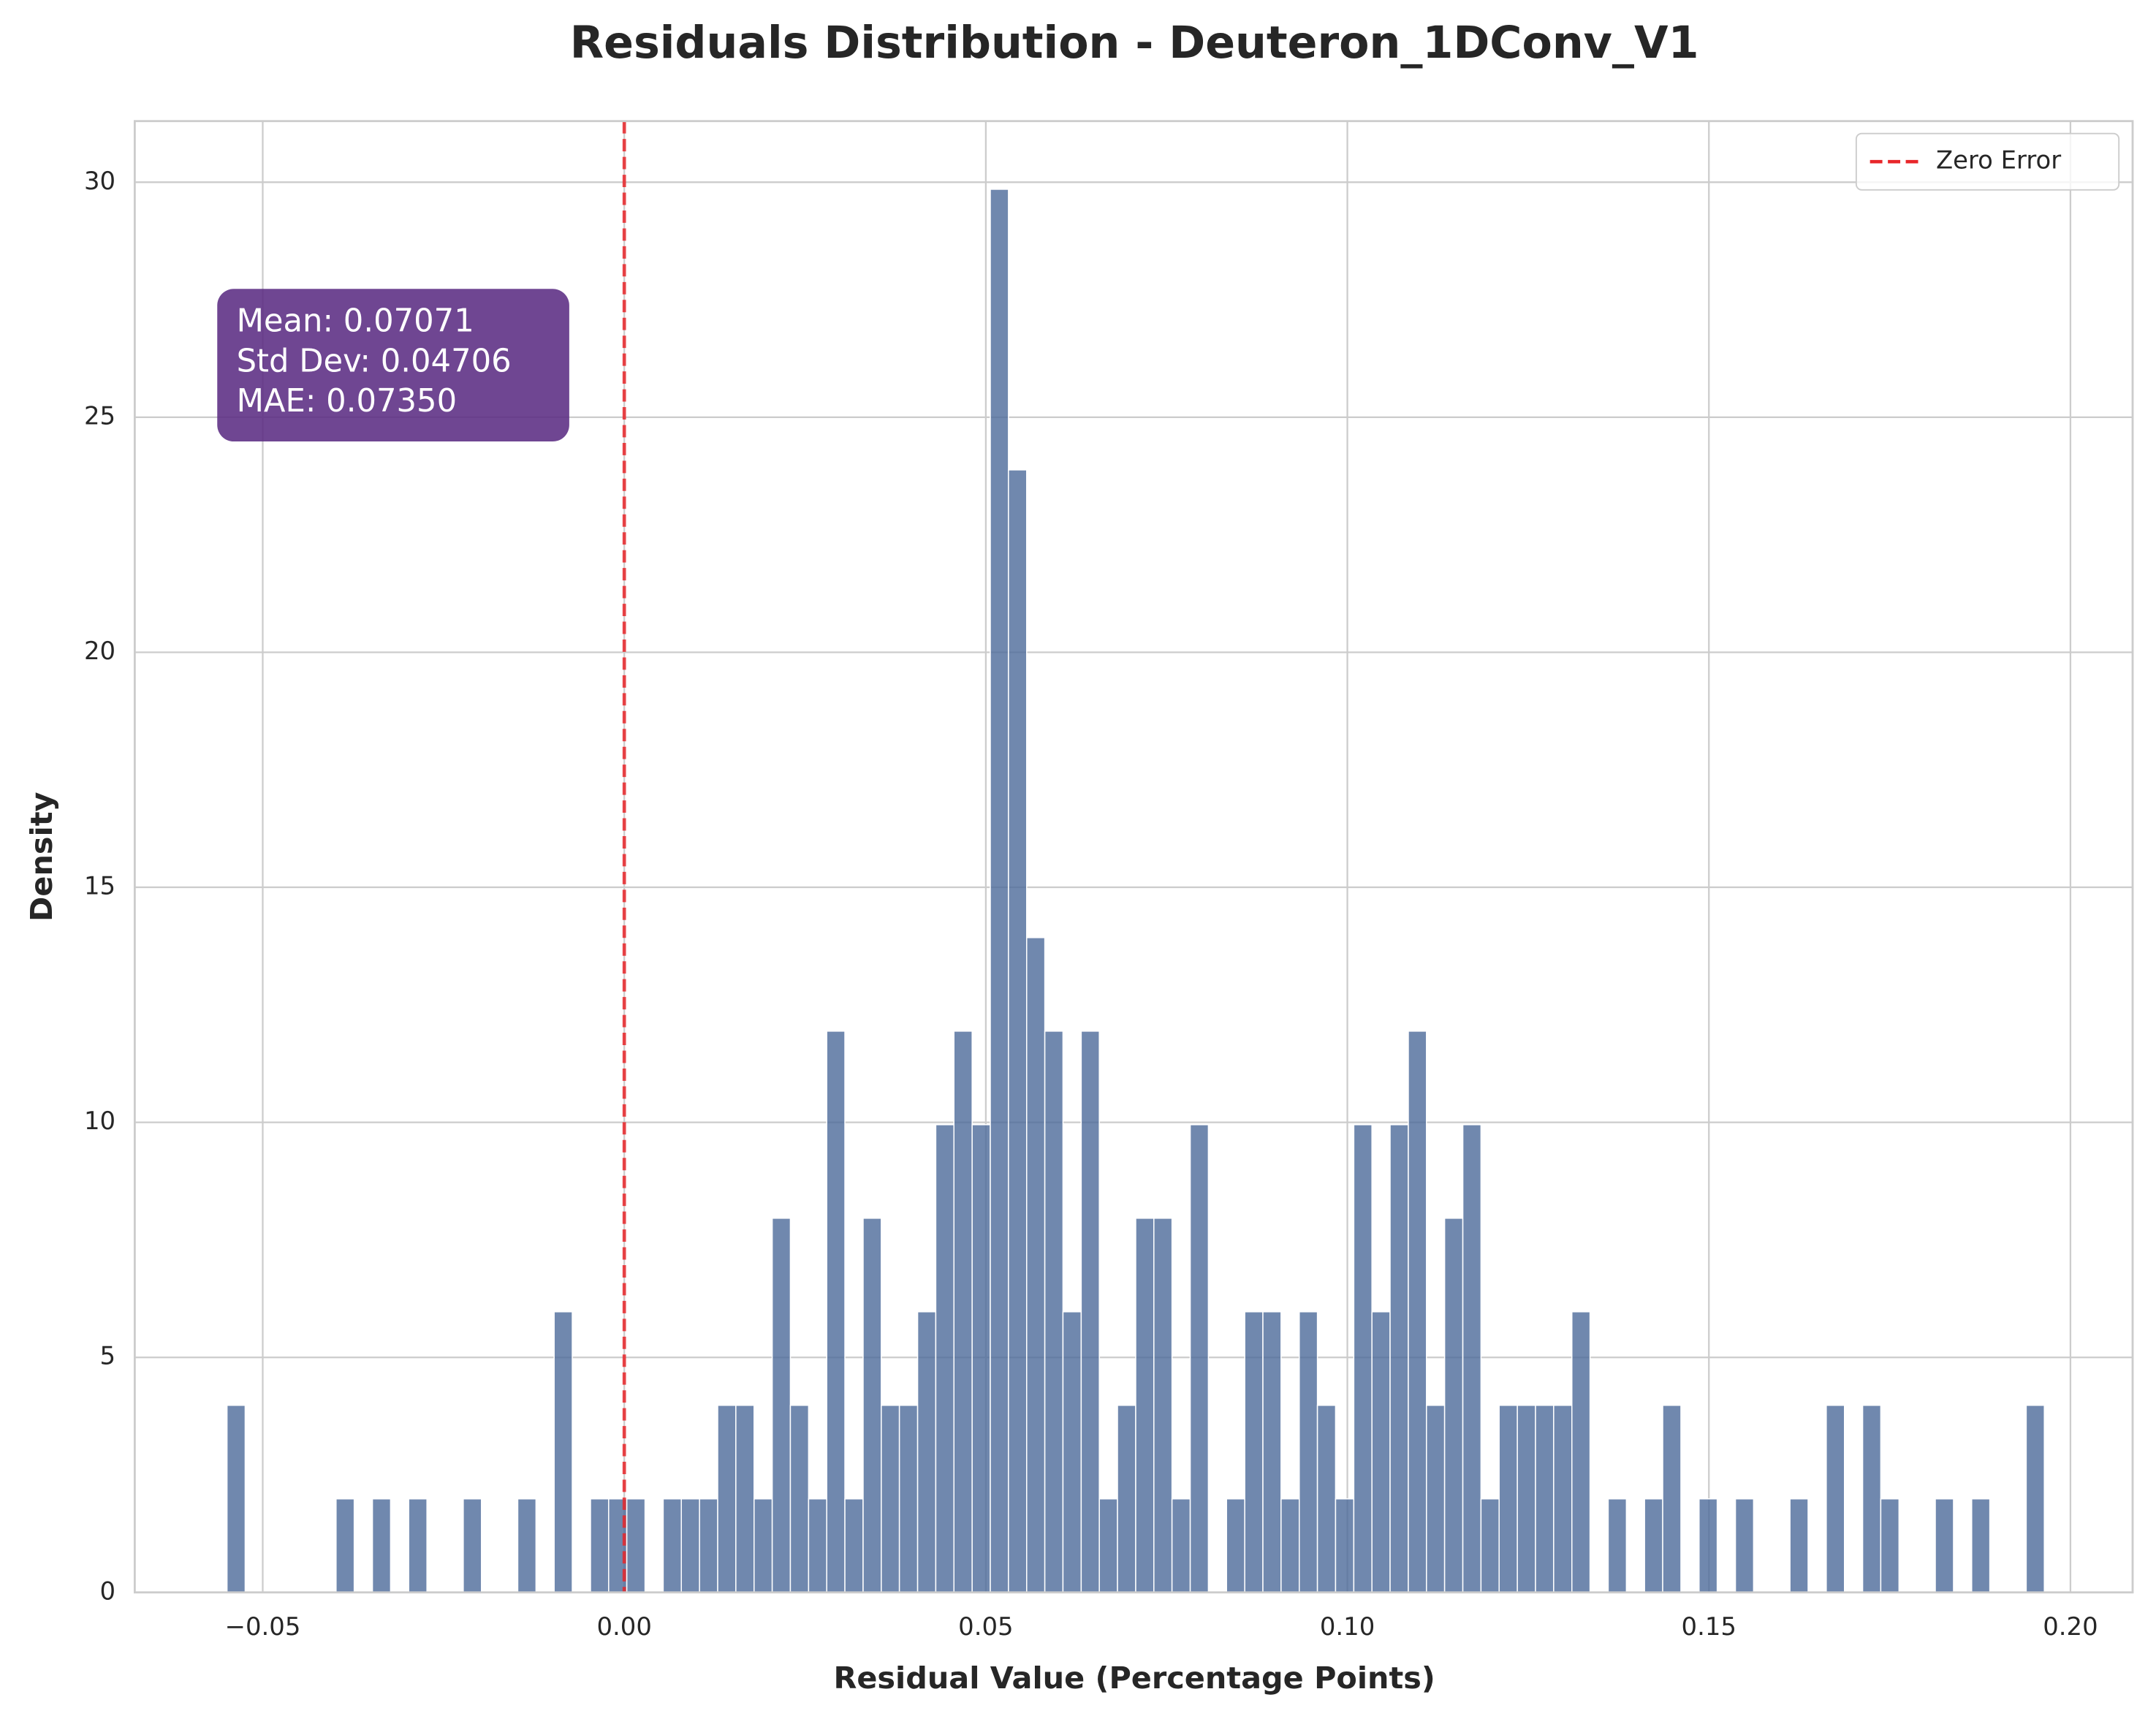  What do you see at coordinates (99, 181) in the screenshot?
I see `y-tick-label: 30` at bounding box center [99, 181].